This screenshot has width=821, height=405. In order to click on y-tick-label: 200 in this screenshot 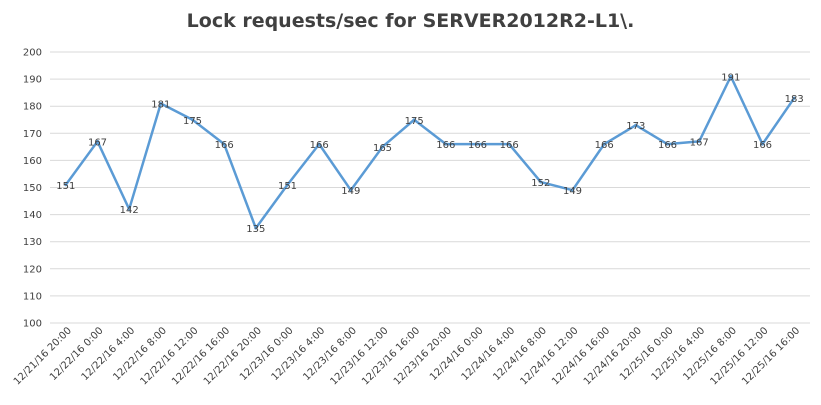, I will do `click(32, 53)`.